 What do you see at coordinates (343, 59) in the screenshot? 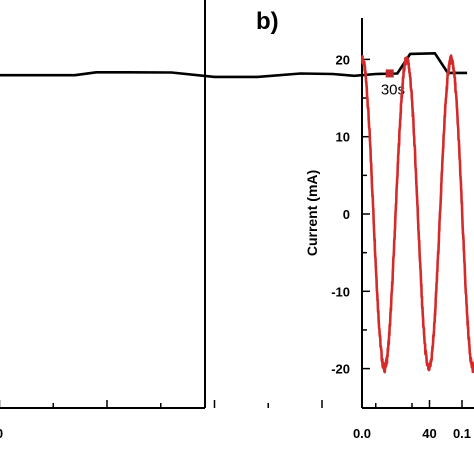
I see `panel-b-y-tick-label: 20` at bounding box center [343, 59].